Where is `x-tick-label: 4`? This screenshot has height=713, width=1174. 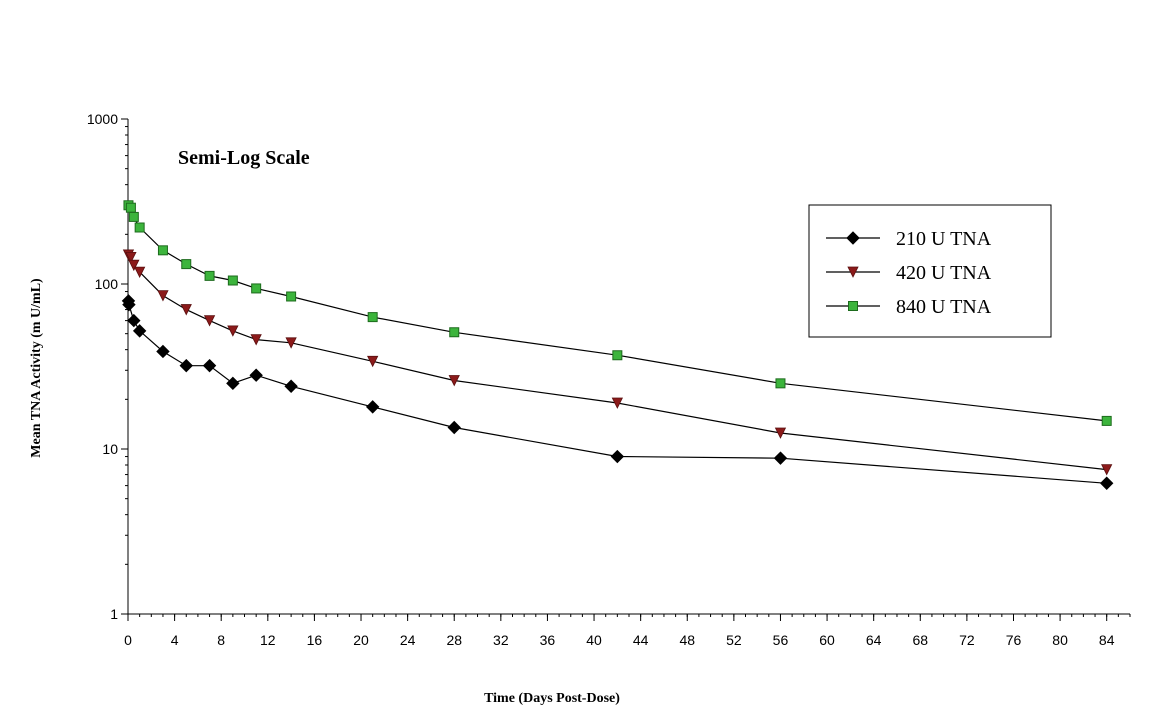 x-tick-label: 4 is located at coordinates (175, 640).